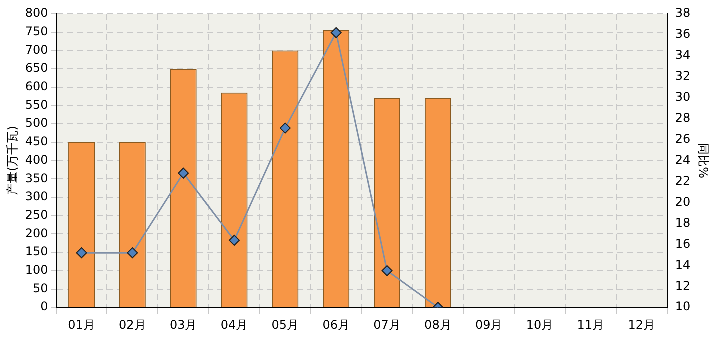  Describe the element at coordinates (683, 181) in the screenshot. I see `y2-tick-label: 22` at that location.